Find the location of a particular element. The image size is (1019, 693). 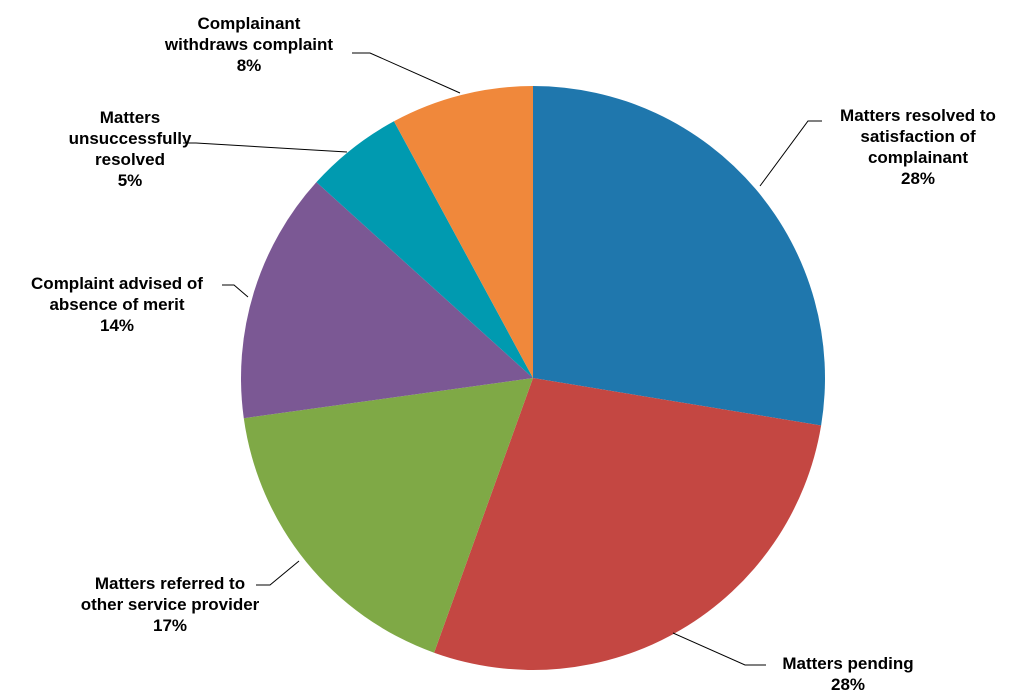

slice-label-line: Matters referred to is located at coordinates (170, 583).